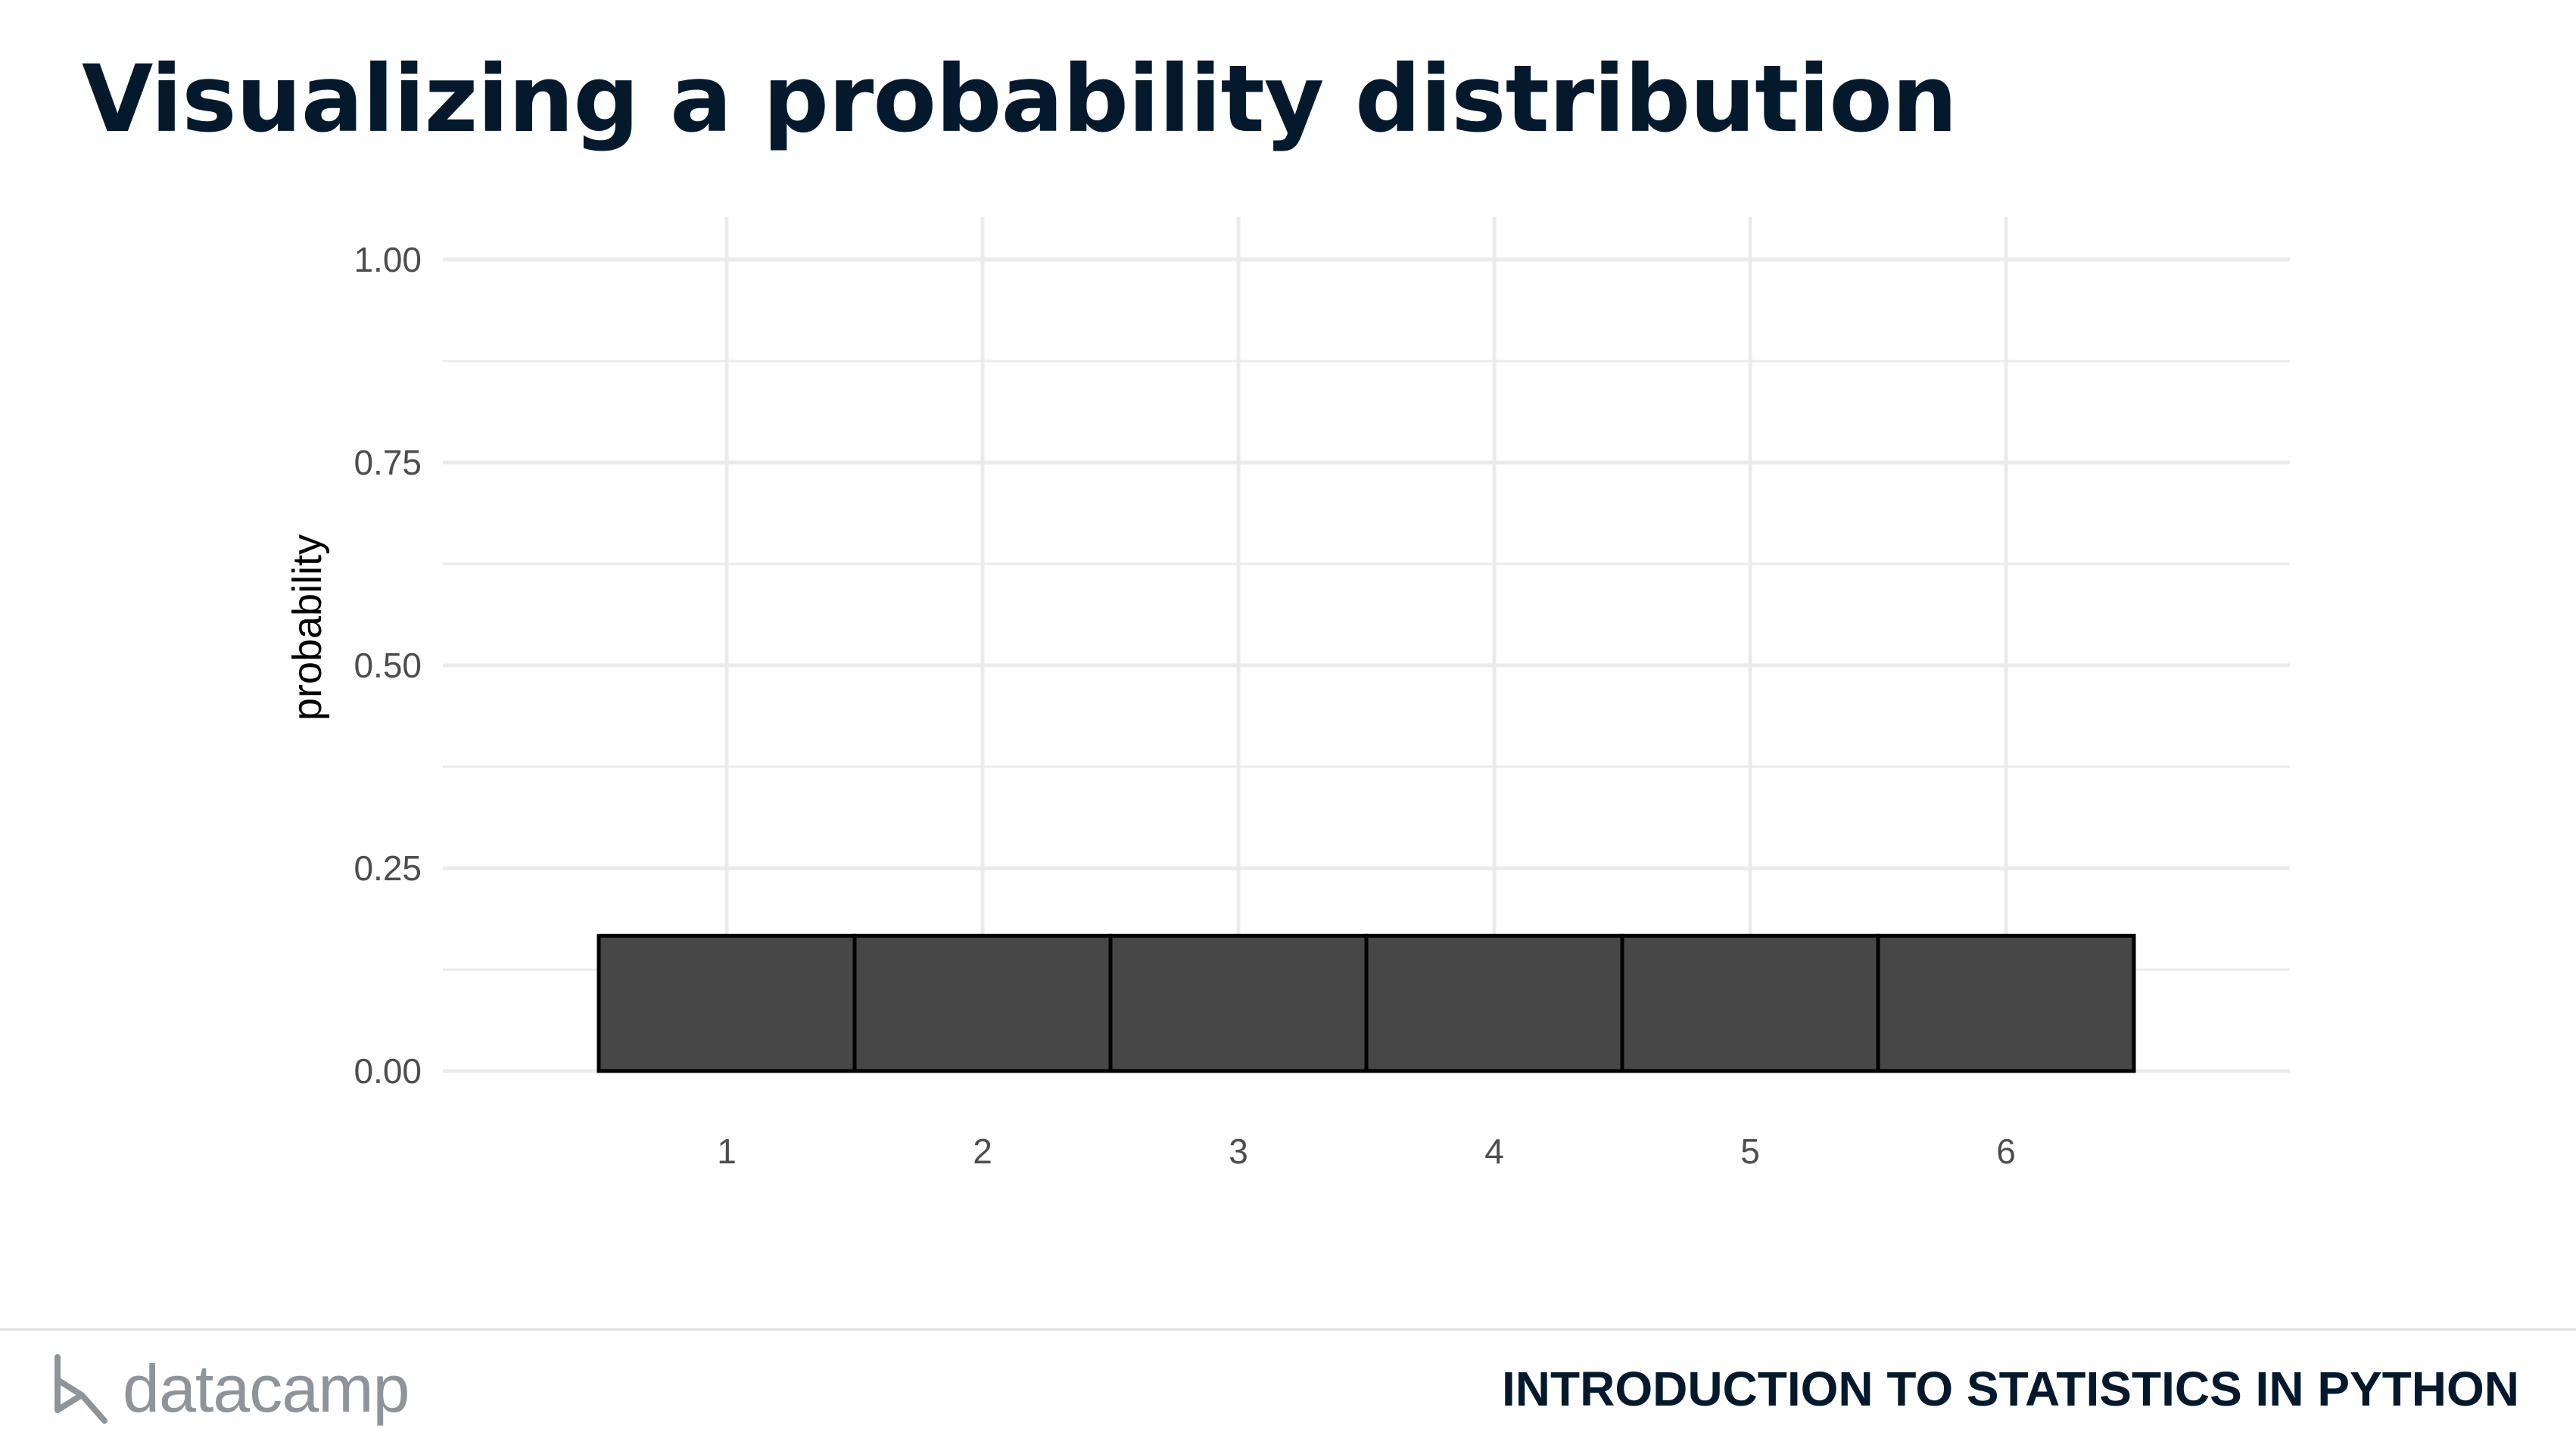  What do you see at coordinates (388, 1071) in the screenshot?
I see `y-tick-label: 0.00` at bounding box center [388, 1071].